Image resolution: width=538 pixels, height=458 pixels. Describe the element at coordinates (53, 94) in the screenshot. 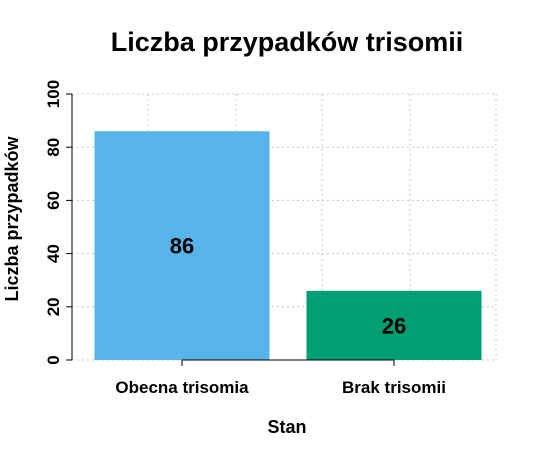

I see `y-tick-label: 100` at that location.